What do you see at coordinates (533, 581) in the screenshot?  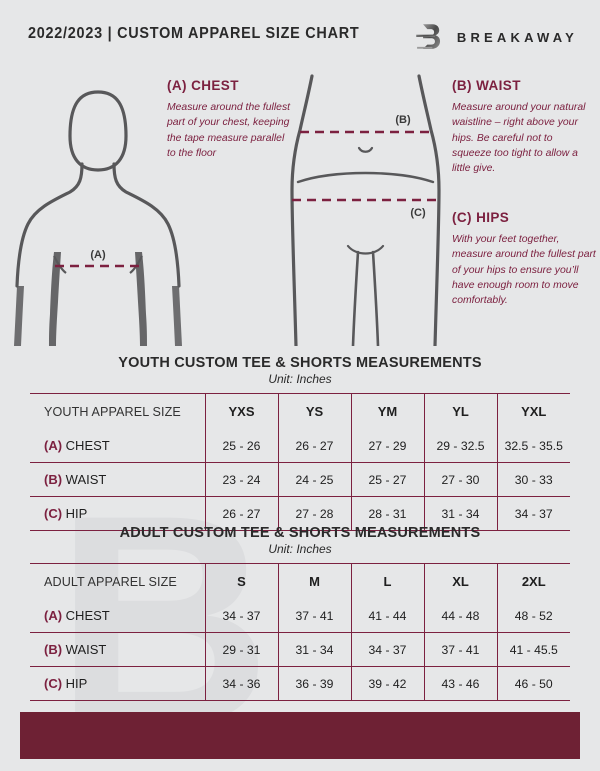 I see `adult-size-col-4: 2XL` at bounding box center [533, 581].